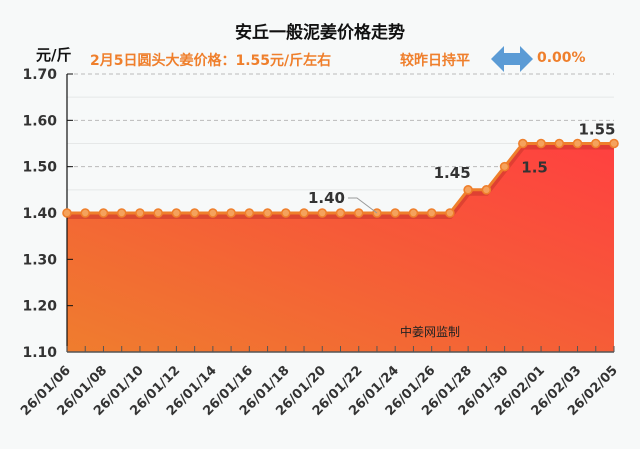  Describe the element at coordinates (211, 61) in the screenshot. I see `price-headline: 2月5日圆头大姜价格：1.55元/斤左右` at that location.